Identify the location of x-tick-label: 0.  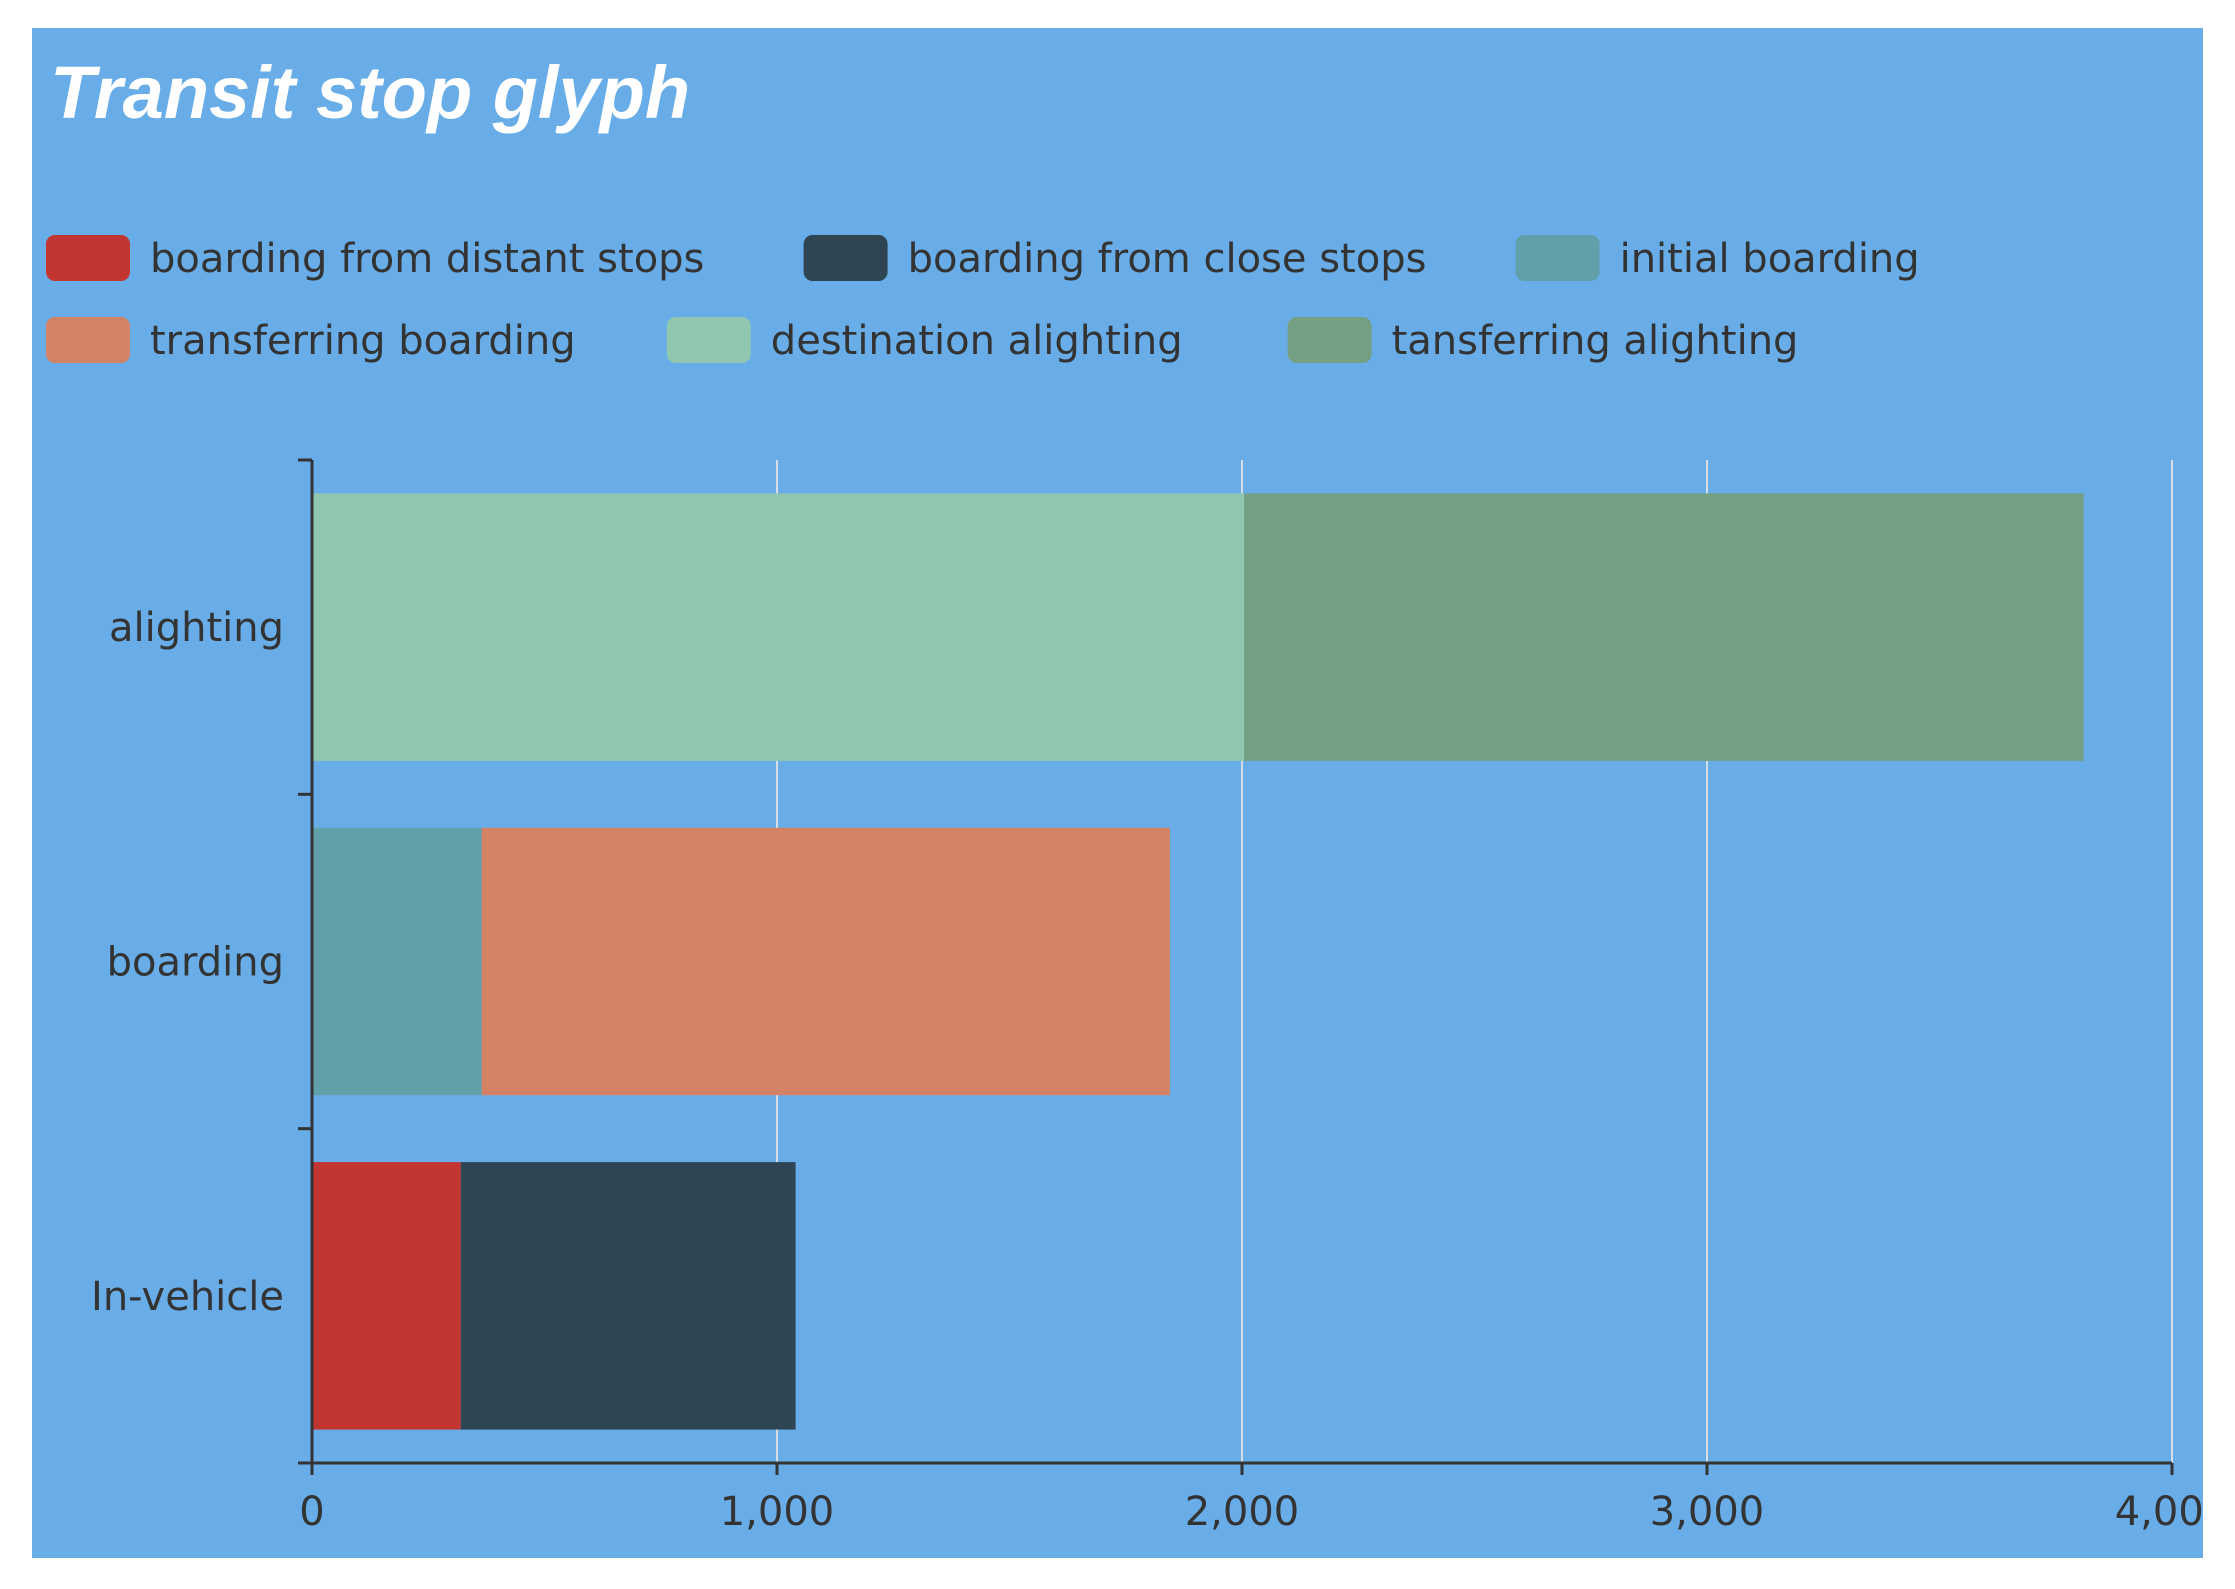
(311, 1512).